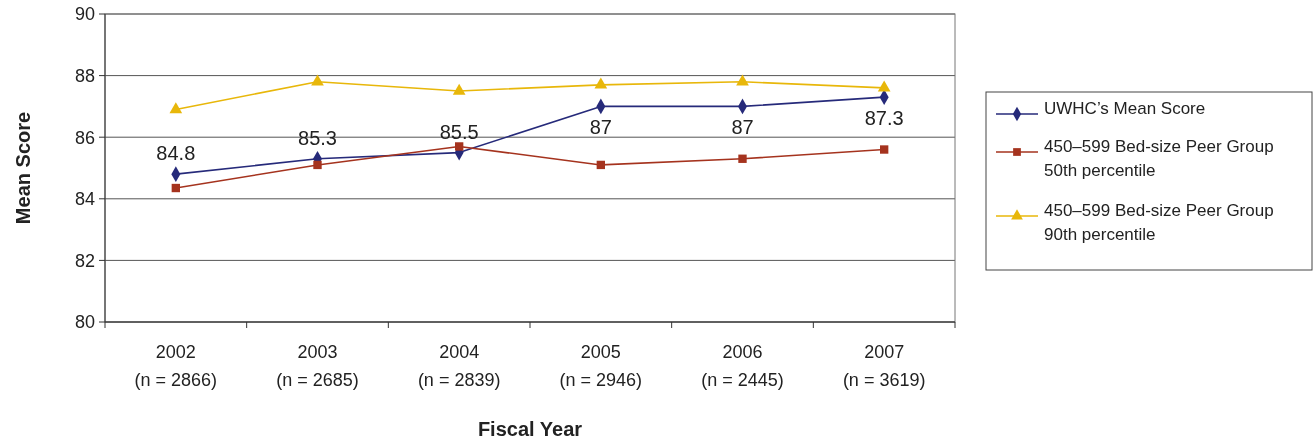 The width and height of the screenshot is (1316, 440). I want to click on y-tick-label: 80, so click(84, 322).